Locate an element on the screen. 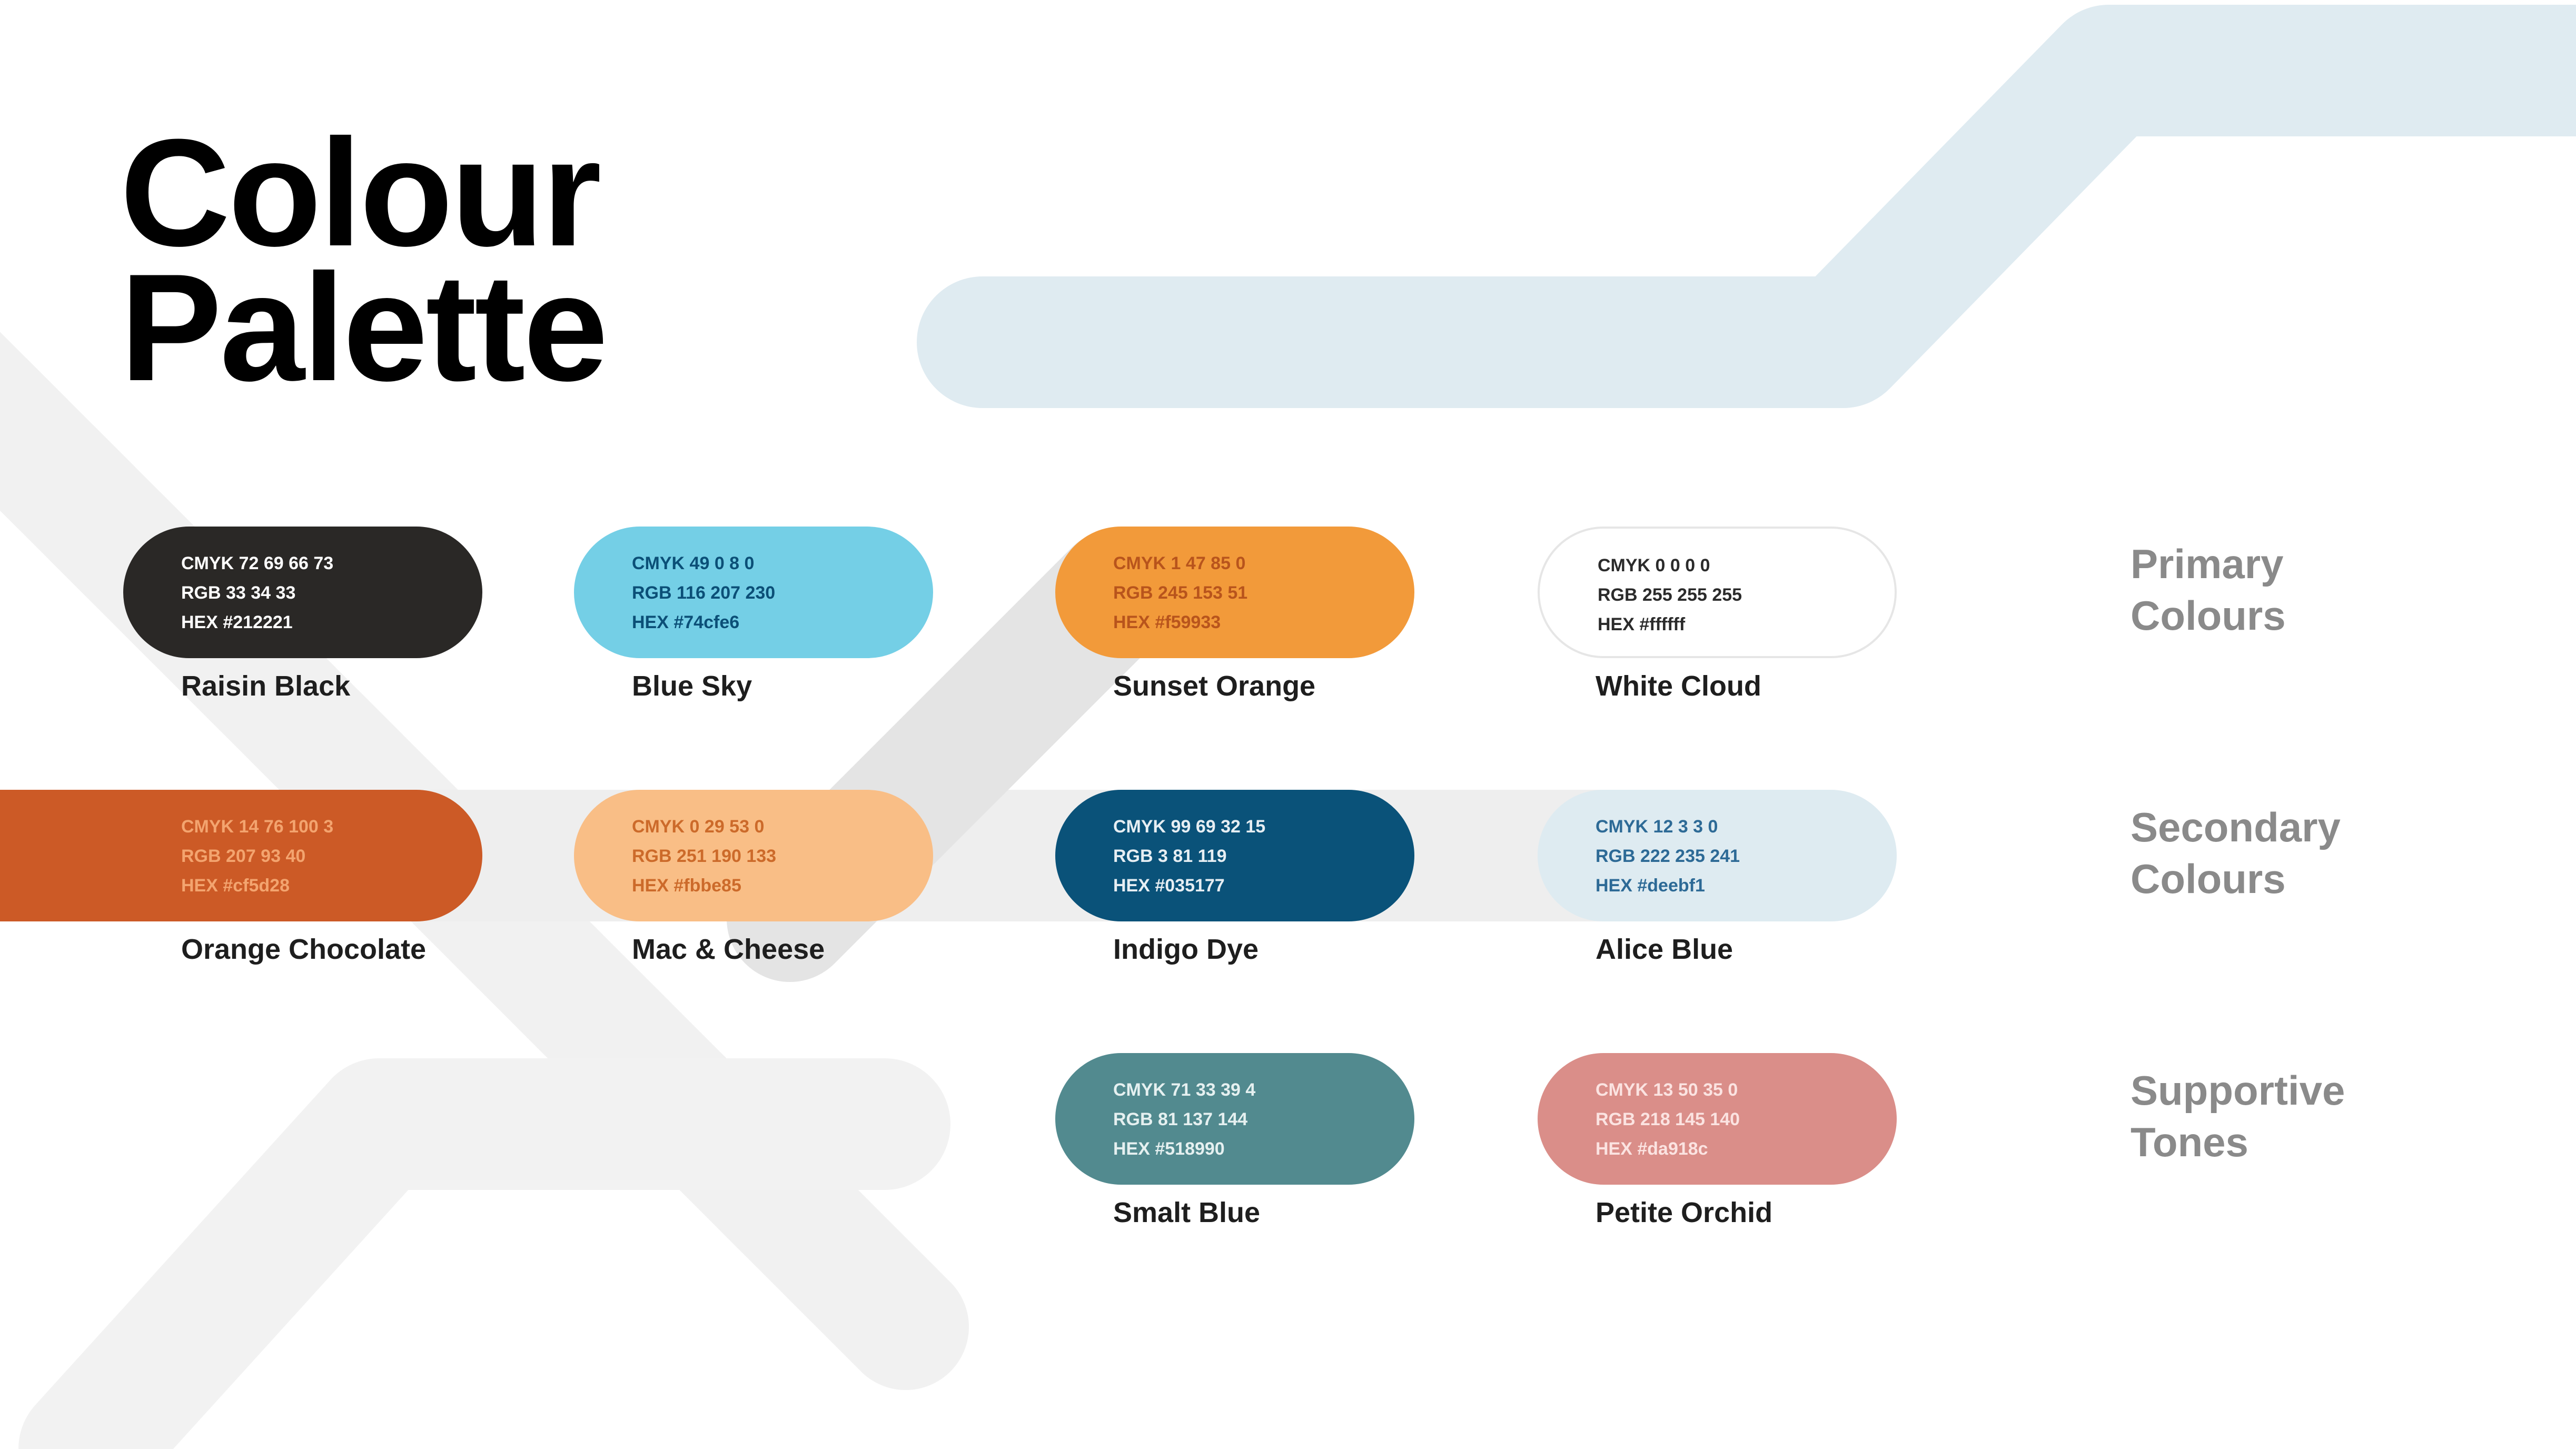 The height and width of the screenshot is (1449, 2576). cmyk-value: CMYK 14 76 100 3 is located at coordinates (257, 827).